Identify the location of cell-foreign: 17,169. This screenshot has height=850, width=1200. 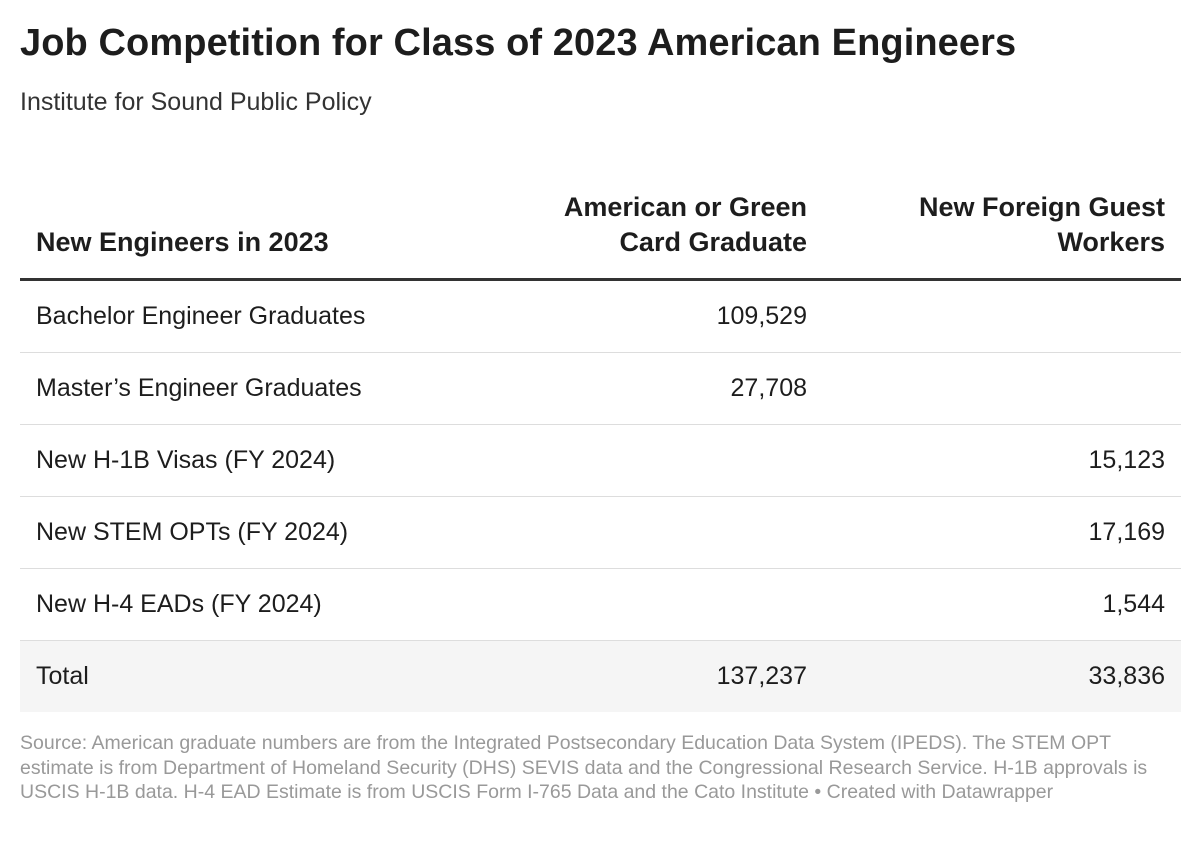
(1002, 532).